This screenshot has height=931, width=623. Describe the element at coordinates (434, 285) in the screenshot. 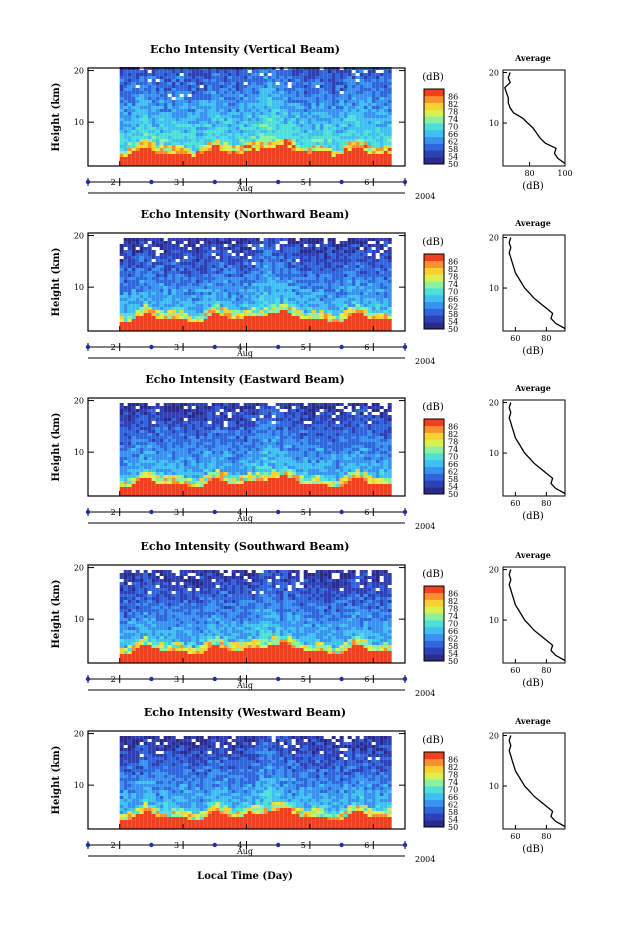

I see `colorbar-swatch` at that location.